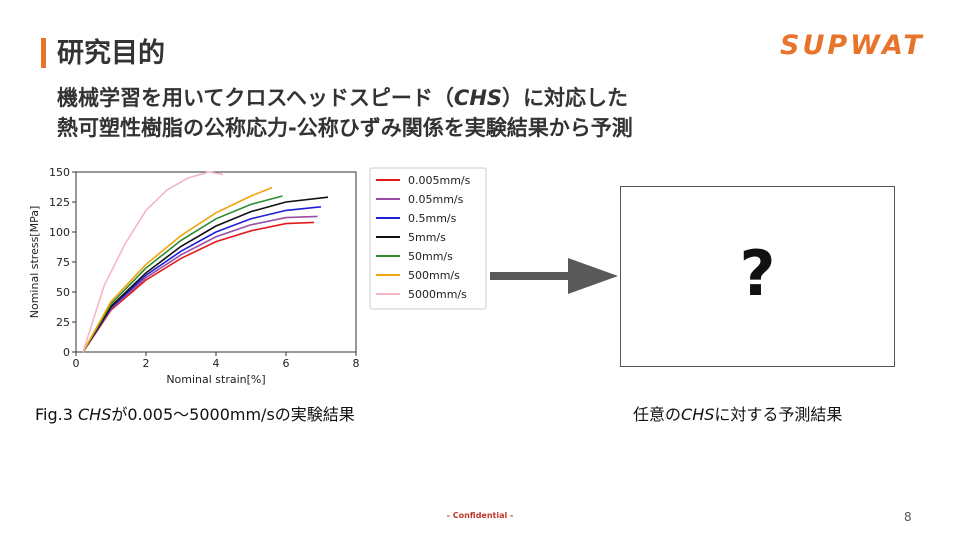  I want to click on subtitle-line-1: 機械学習を用いてクロスヘッドスピード（CHS）に対応した, so click(345, 98).